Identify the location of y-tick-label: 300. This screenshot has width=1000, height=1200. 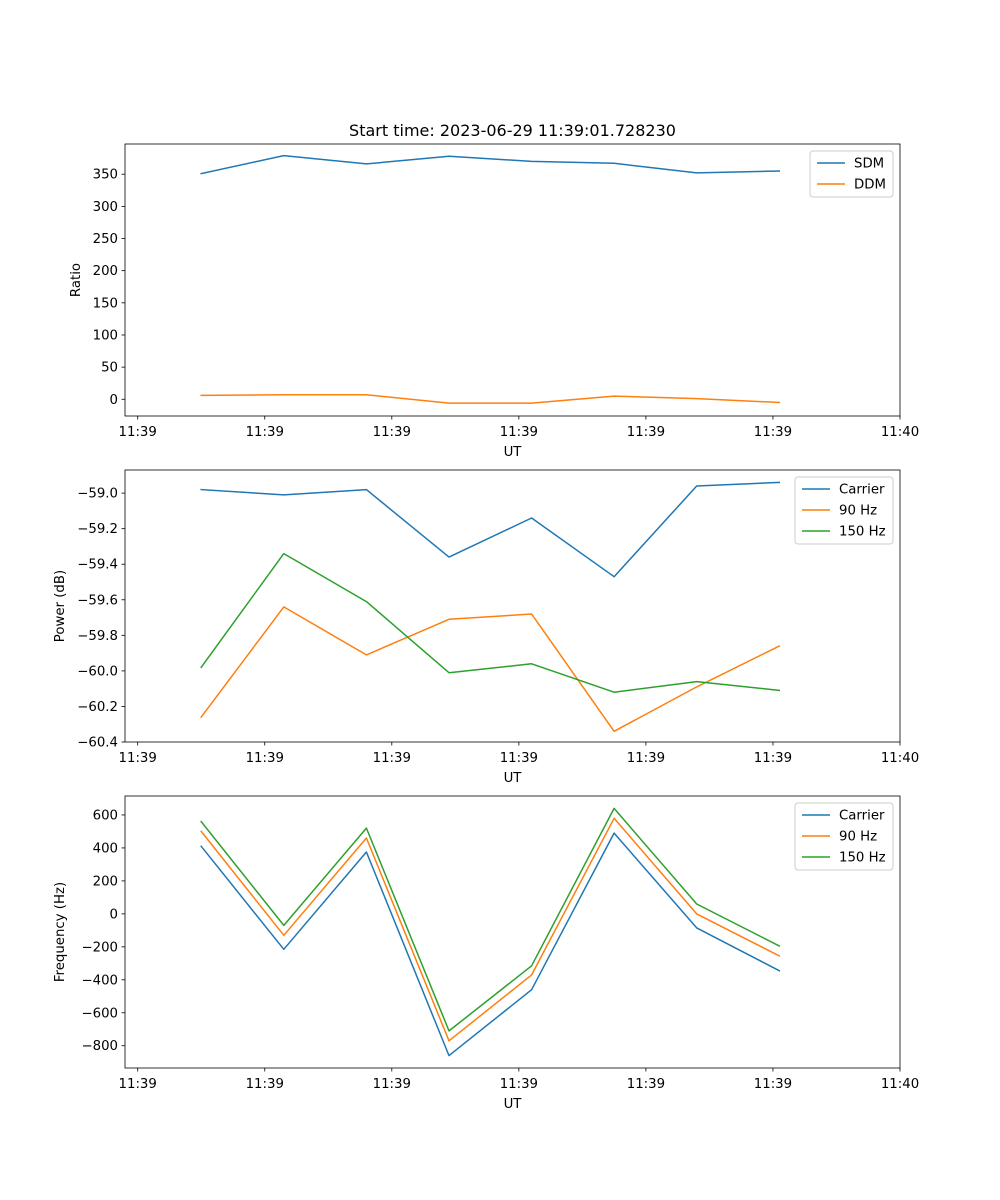
(105, 207).